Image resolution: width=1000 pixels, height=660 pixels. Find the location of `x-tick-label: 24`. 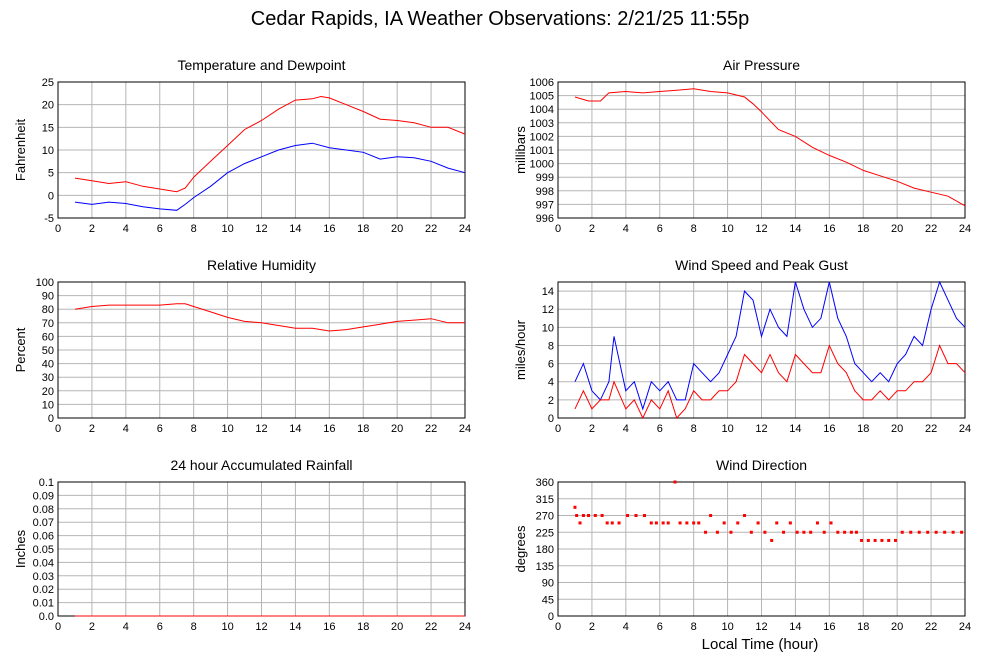

x-tick-label: 24 is located at coordinates (965, 429).